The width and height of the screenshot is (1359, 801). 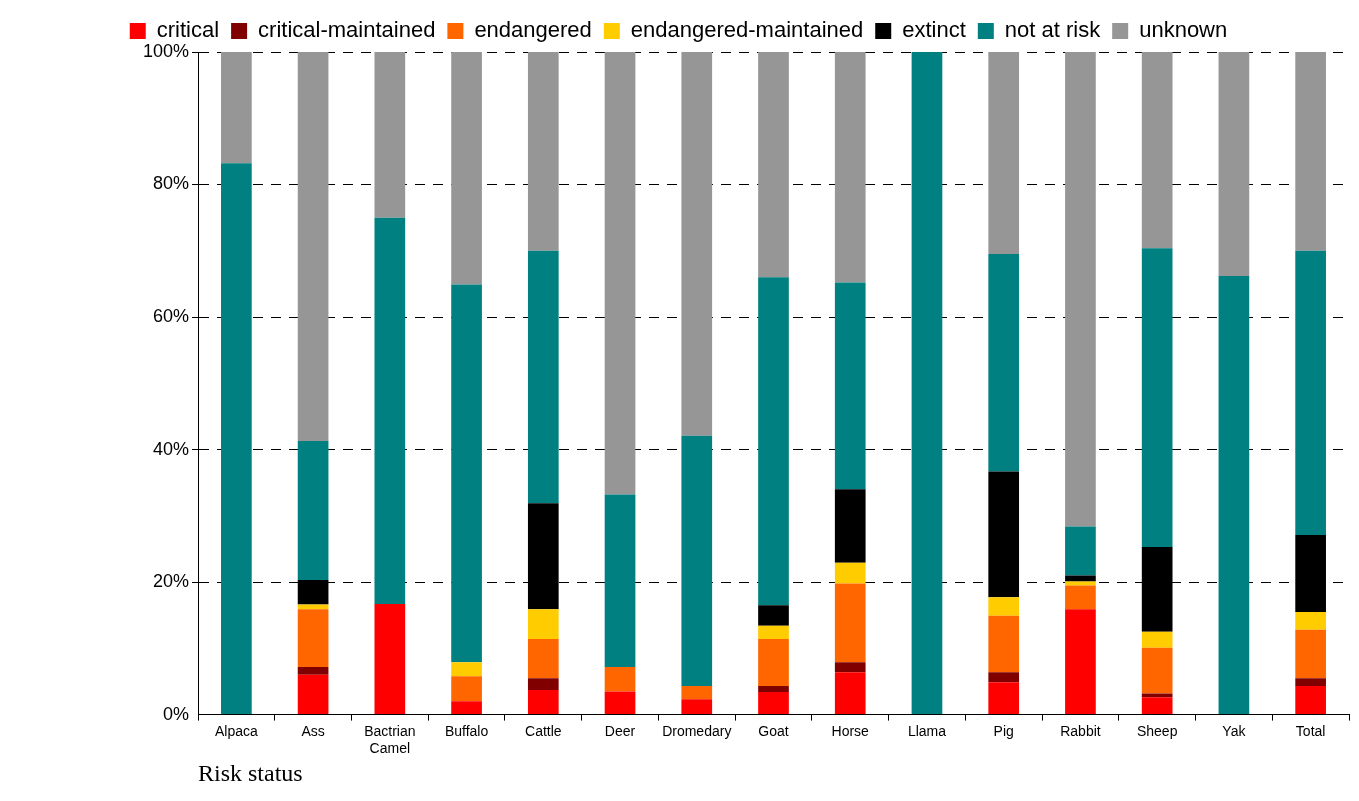 I want to click on y-tick-label: 60%, so click(x=170, y=316).